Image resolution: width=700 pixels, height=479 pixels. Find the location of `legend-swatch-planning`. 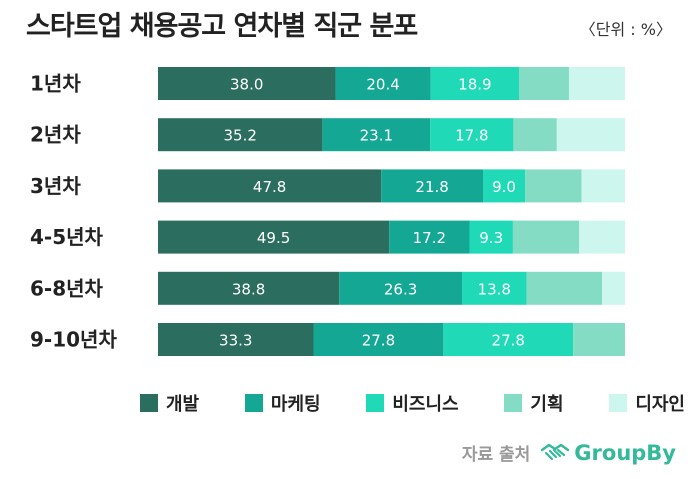

legend-swatch-planning is located at coordinates (513, 403).